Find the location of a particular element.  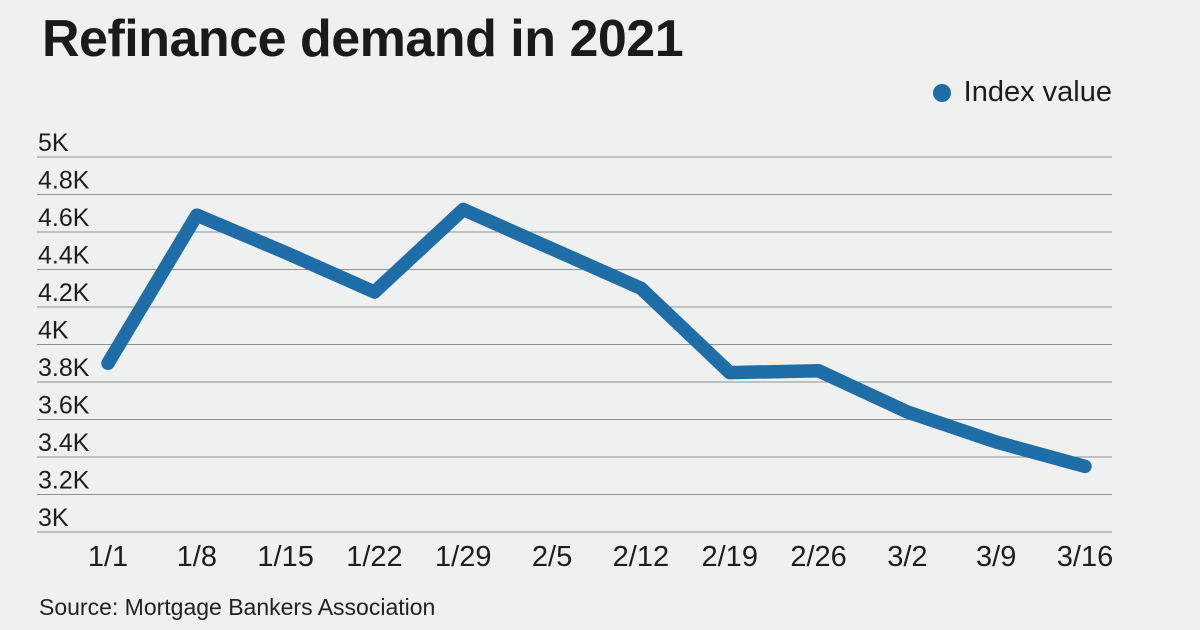

x-tick-label: 1/22 is located at coordinates (374, 557).